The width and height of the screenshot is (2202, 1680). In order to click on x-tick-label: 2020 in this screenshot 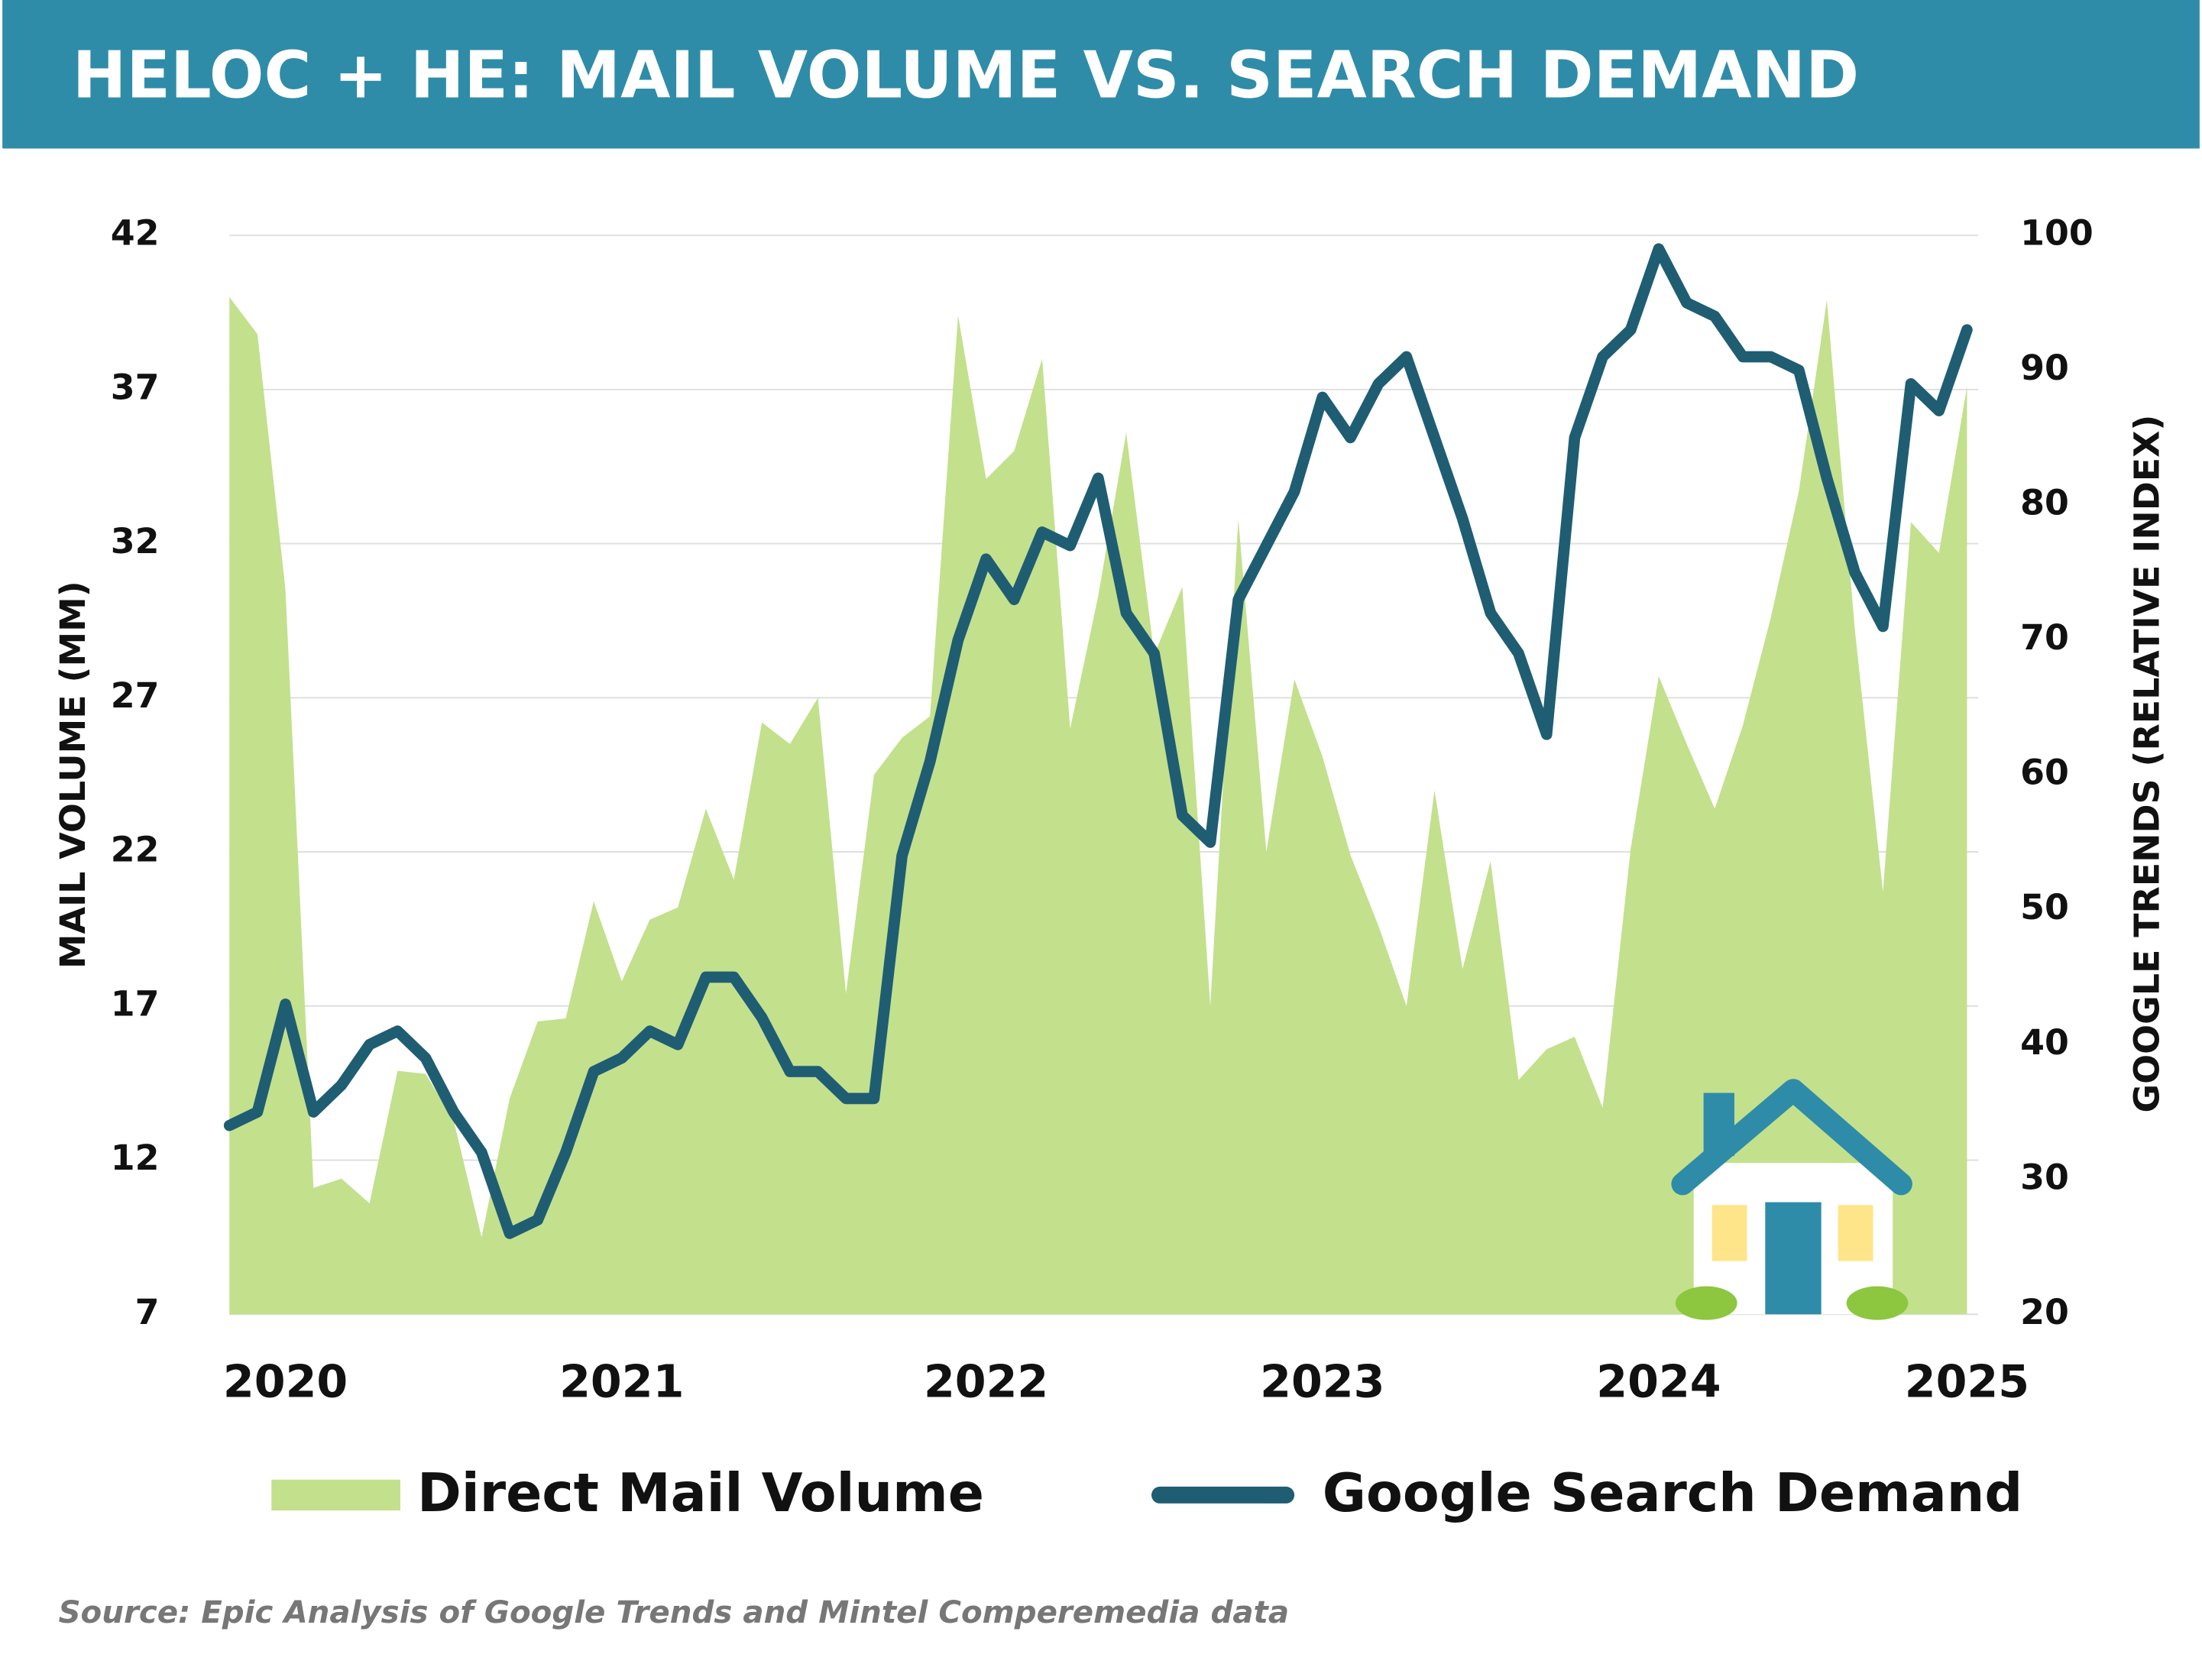, I will do `click(285, 1382)`.